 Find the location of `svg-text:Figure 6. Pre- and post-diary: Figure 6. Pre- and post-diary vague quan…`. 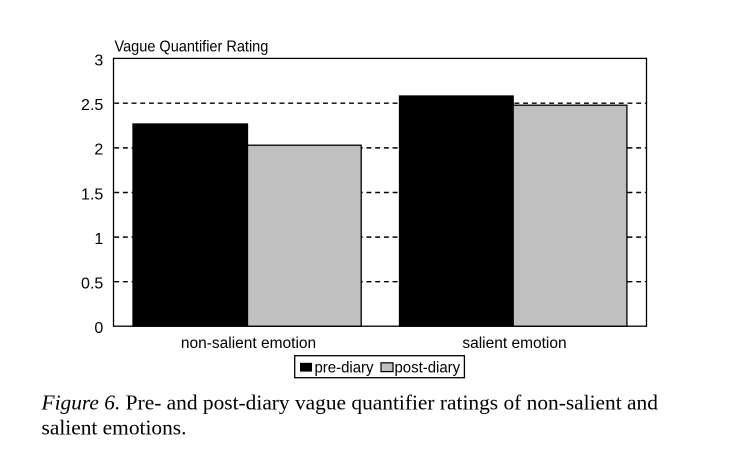

svg-text:Figure 6. Pre- and post-diary: Figure 6. Pre- and post-diary vague quan… is located at coordinates (350, 403).